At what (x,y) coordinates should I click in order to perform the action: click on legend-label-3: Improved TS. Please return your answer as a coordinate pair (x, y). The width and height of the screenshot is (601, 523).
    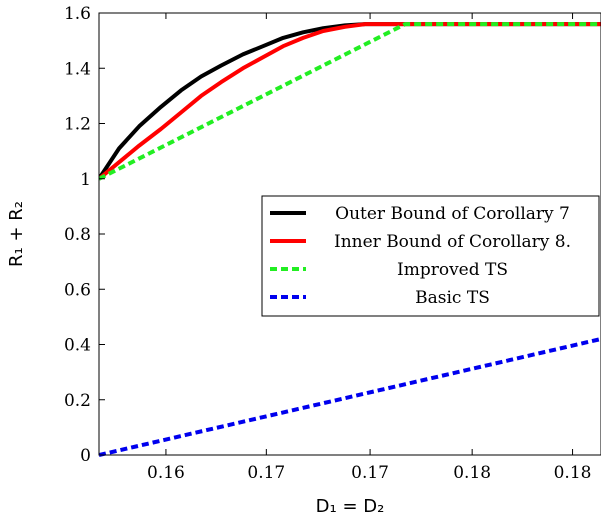
    Looking at the image, I should click on (452, 270).